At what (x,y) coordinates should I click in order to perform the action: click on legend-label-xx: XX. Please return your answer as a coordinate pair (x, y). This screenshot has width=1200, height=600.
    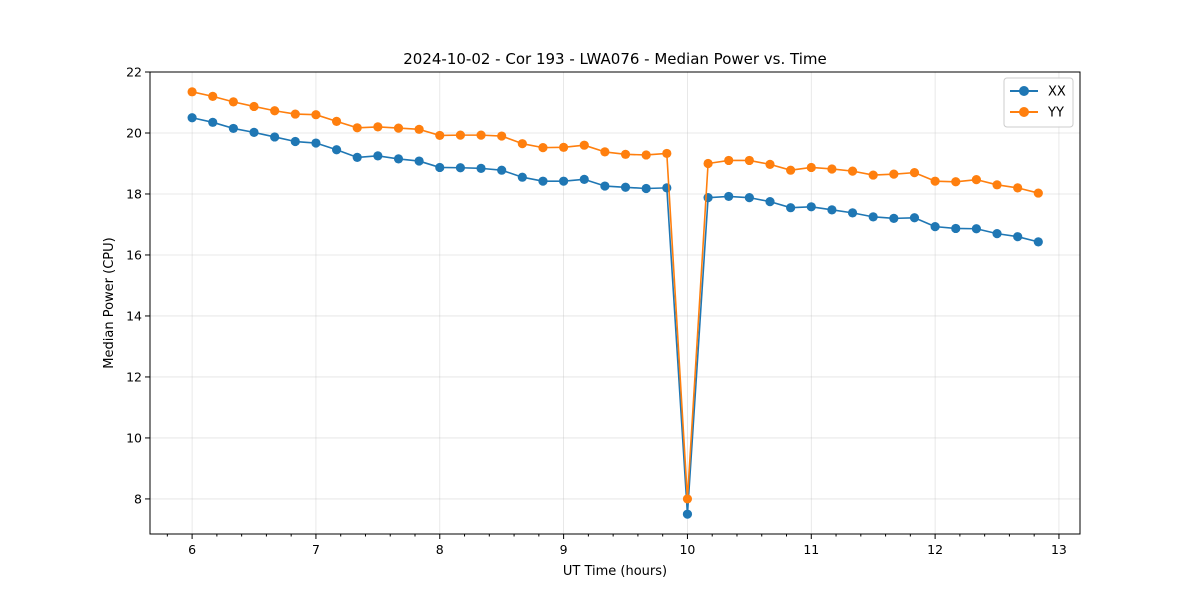
    Looking at the image, I should click on (1057, 92).